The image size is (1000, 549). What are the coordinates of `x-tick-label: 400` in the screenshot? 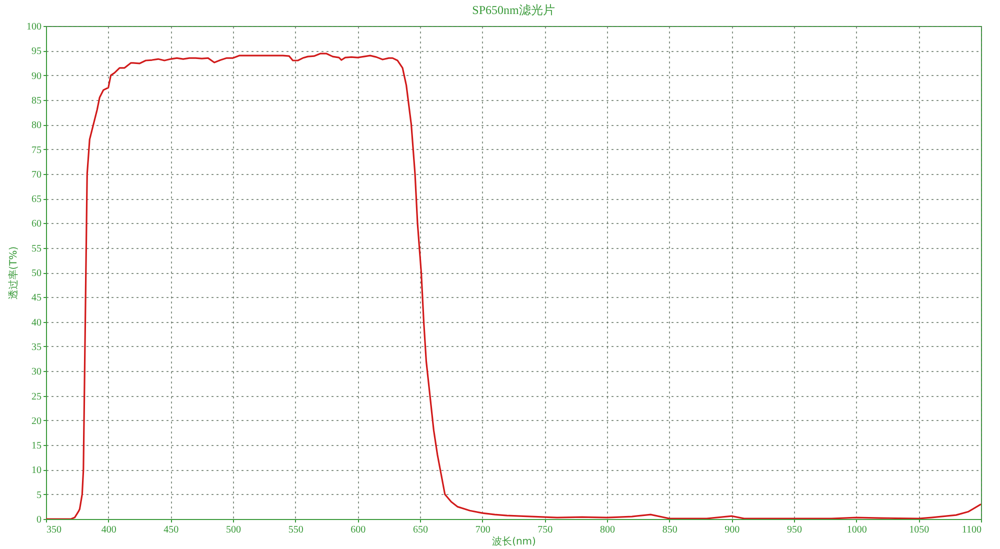 It's located at (108, 530).